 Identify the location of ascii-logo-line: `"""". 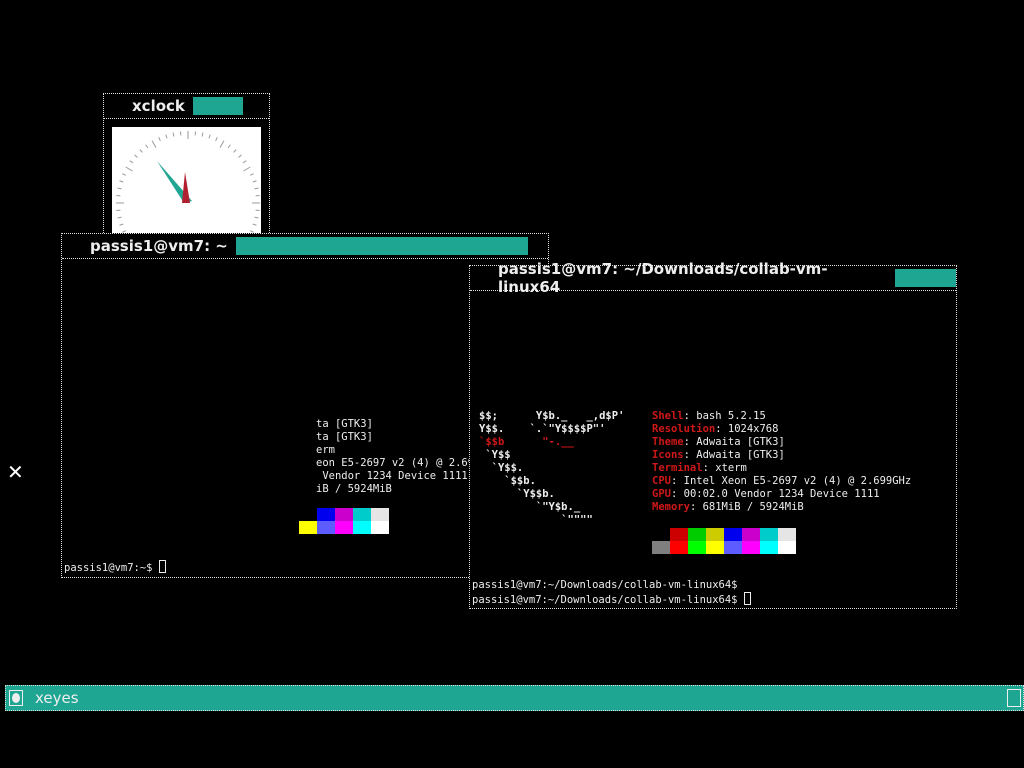
(536, 520).